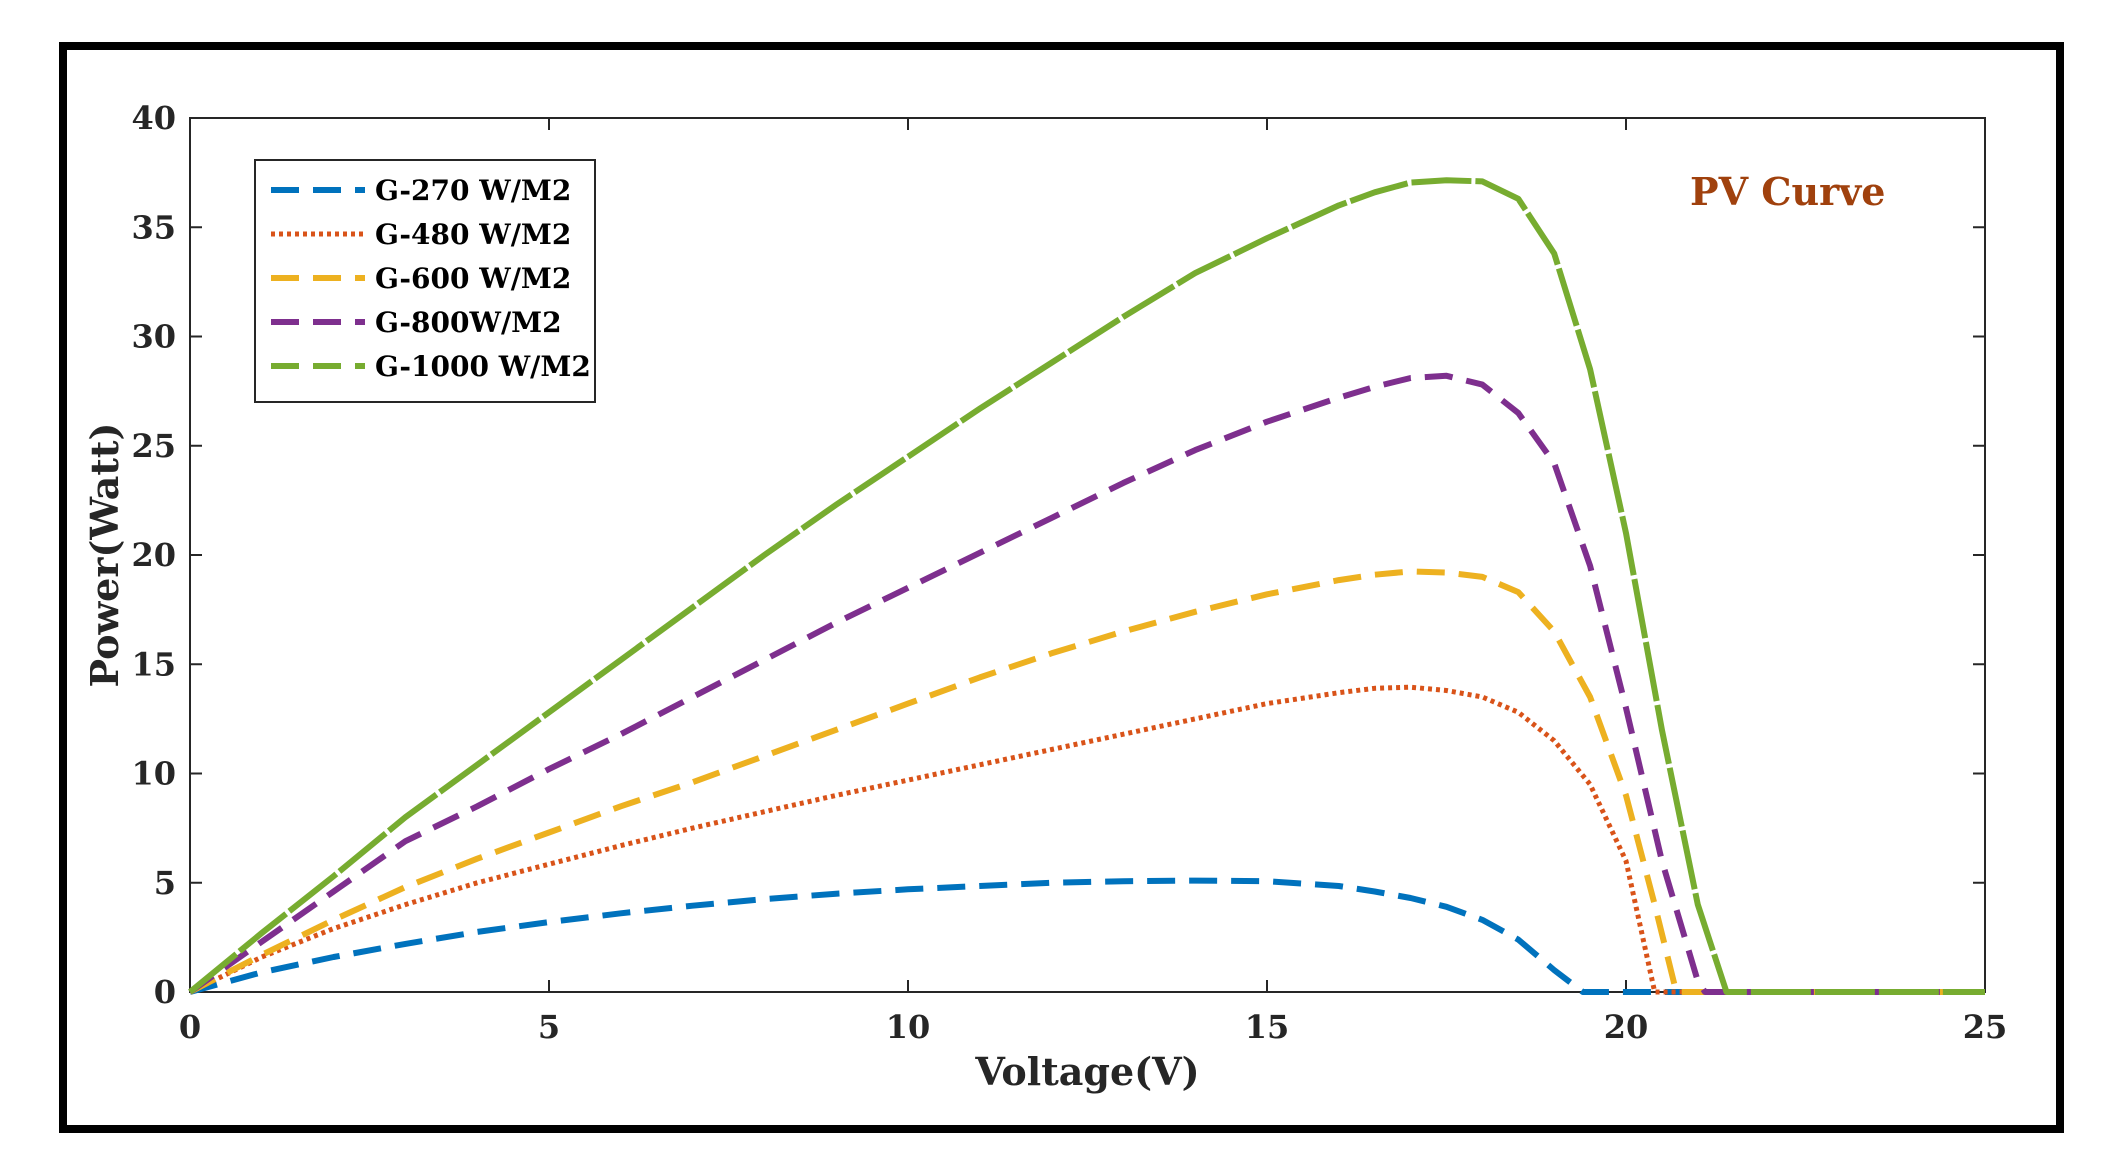 The image size is (2123, 1164). What do you see at coordinates (153, 118) in the screenshot?
I see `y-tick-label: 40` at bounding box center [153, 118].